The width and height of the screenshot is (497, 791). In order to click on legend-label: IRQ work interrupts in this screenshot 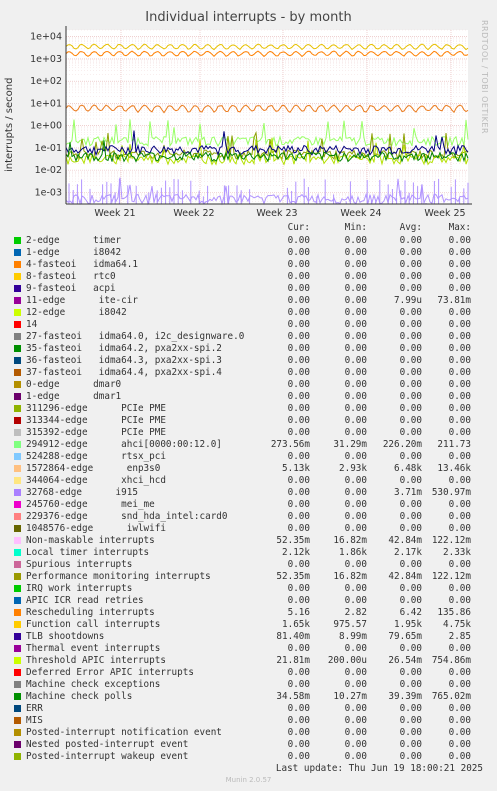, I will do `click(79, 588)`.